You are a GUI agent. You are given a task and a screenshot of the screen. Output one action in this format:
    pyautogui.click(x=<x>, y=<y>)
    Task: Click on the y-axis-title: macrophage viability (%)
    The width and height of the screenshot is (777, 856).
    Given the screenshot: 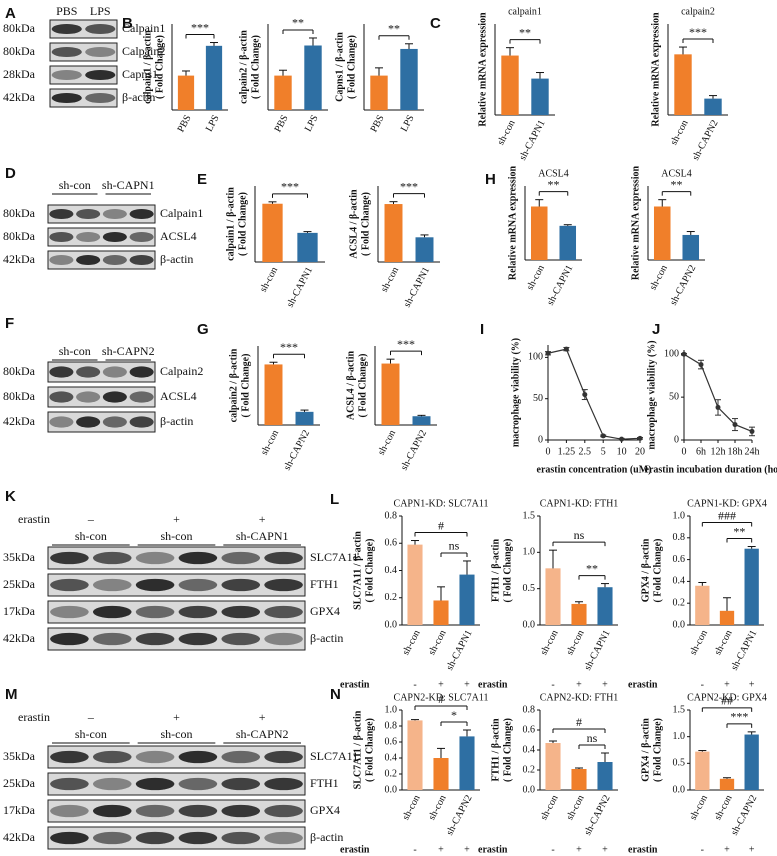 What is the action you would take?
    pyautogui.click(x=651, y=394)
    